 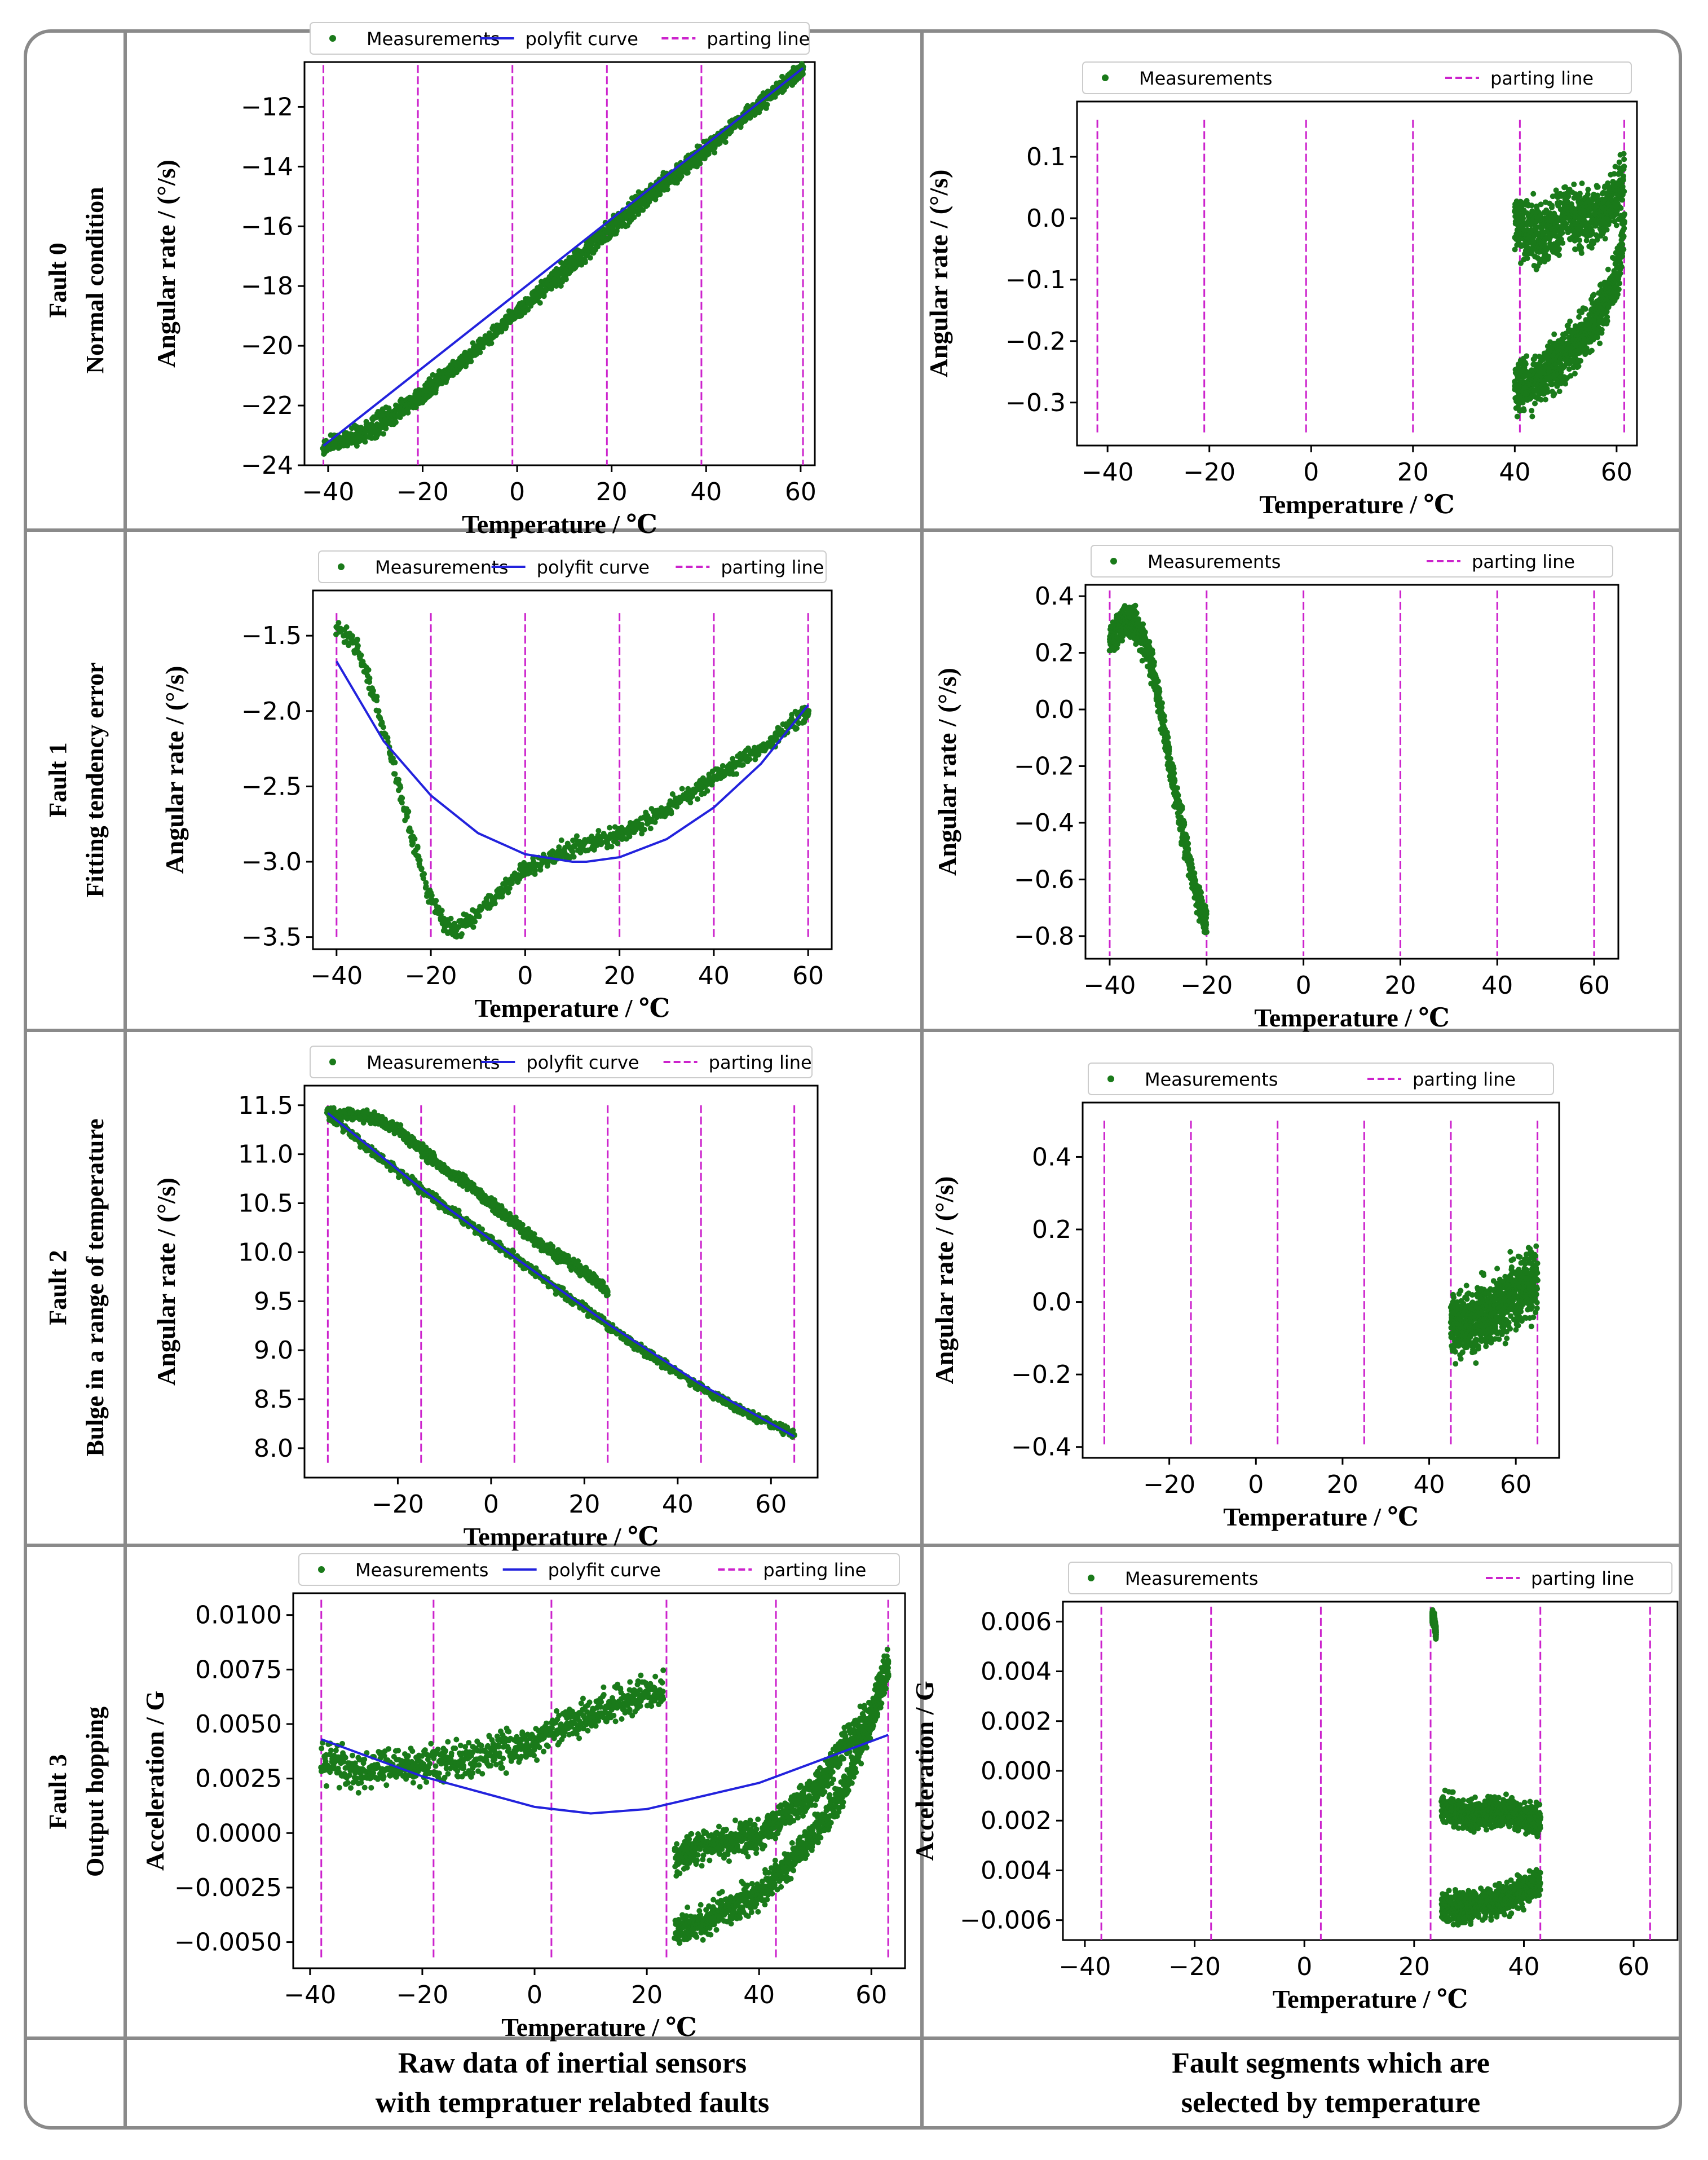 What do you see at coordinates (58, 780) in the screenshot?
I see `row-fault-title: Fault 1` at bounding box center [58, 780].